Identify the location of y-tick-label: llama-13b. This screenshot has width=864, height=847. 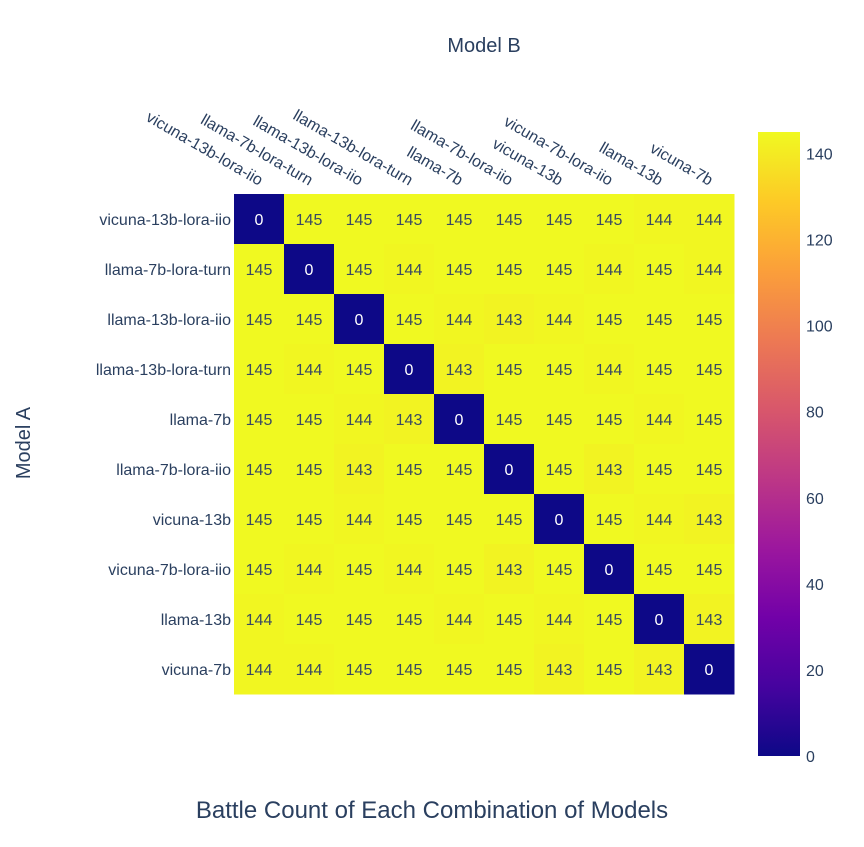
(196, 620).